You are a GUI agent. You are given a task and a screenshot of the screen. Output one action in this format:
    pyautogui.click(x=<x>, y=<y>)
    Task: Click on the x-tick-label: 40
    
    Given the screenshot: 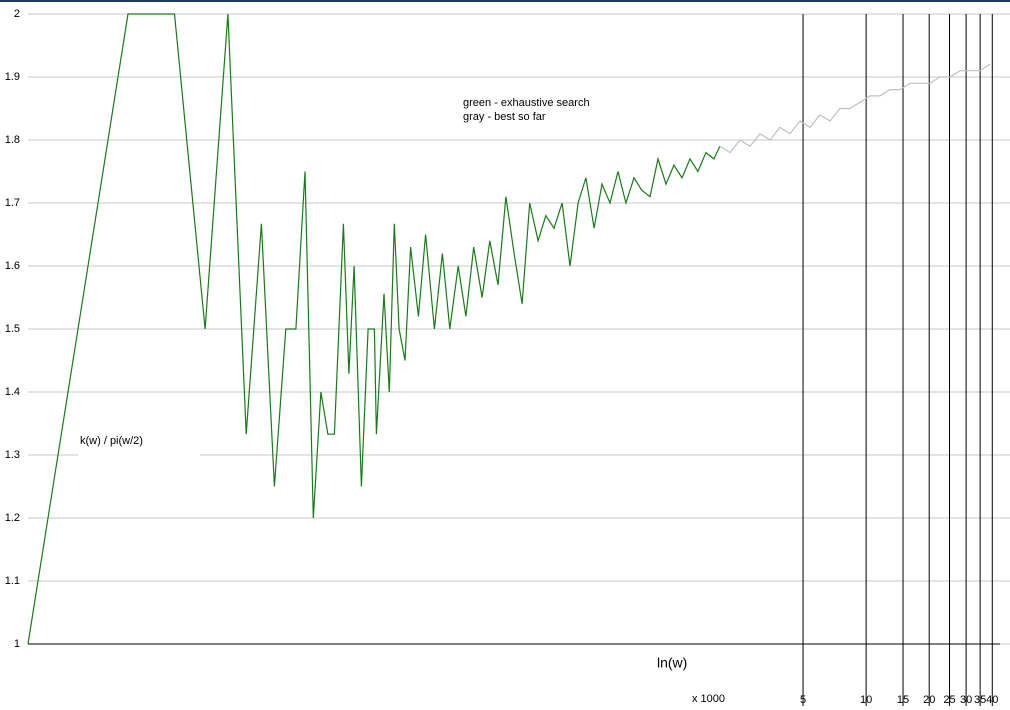 What is the action you would take?
    pyautogui.click(x=992, y=700)
    